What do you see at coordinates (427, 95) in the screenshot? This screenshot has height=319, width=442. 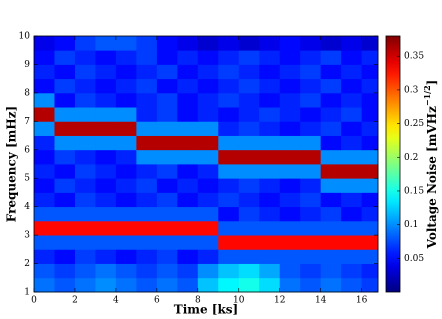 I see `colorbar-label-exponent: −1/2` at bounding box center [427, 95].